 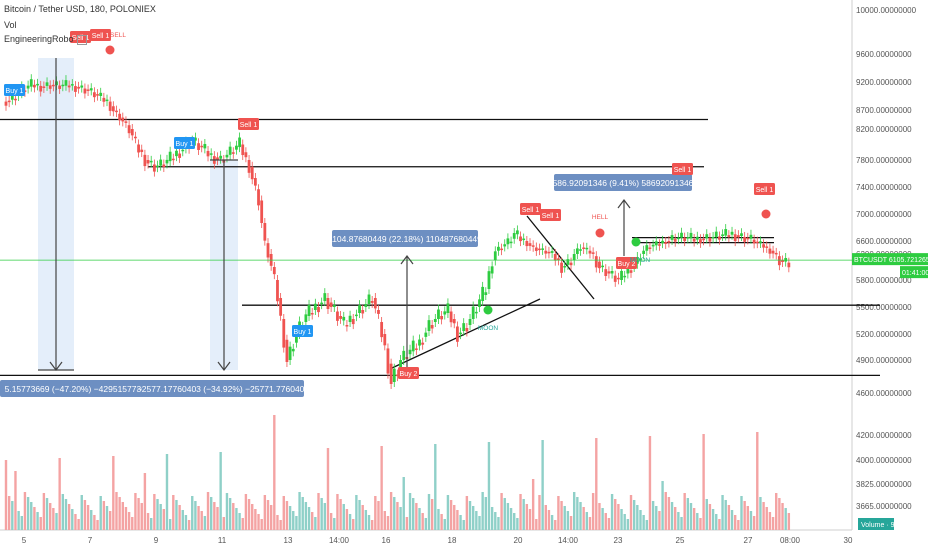 What do you see at coordinates (884, 187) in the screenshot?
I see `price-tick-label: 7400.00000000` at bounding box center [884, 187].